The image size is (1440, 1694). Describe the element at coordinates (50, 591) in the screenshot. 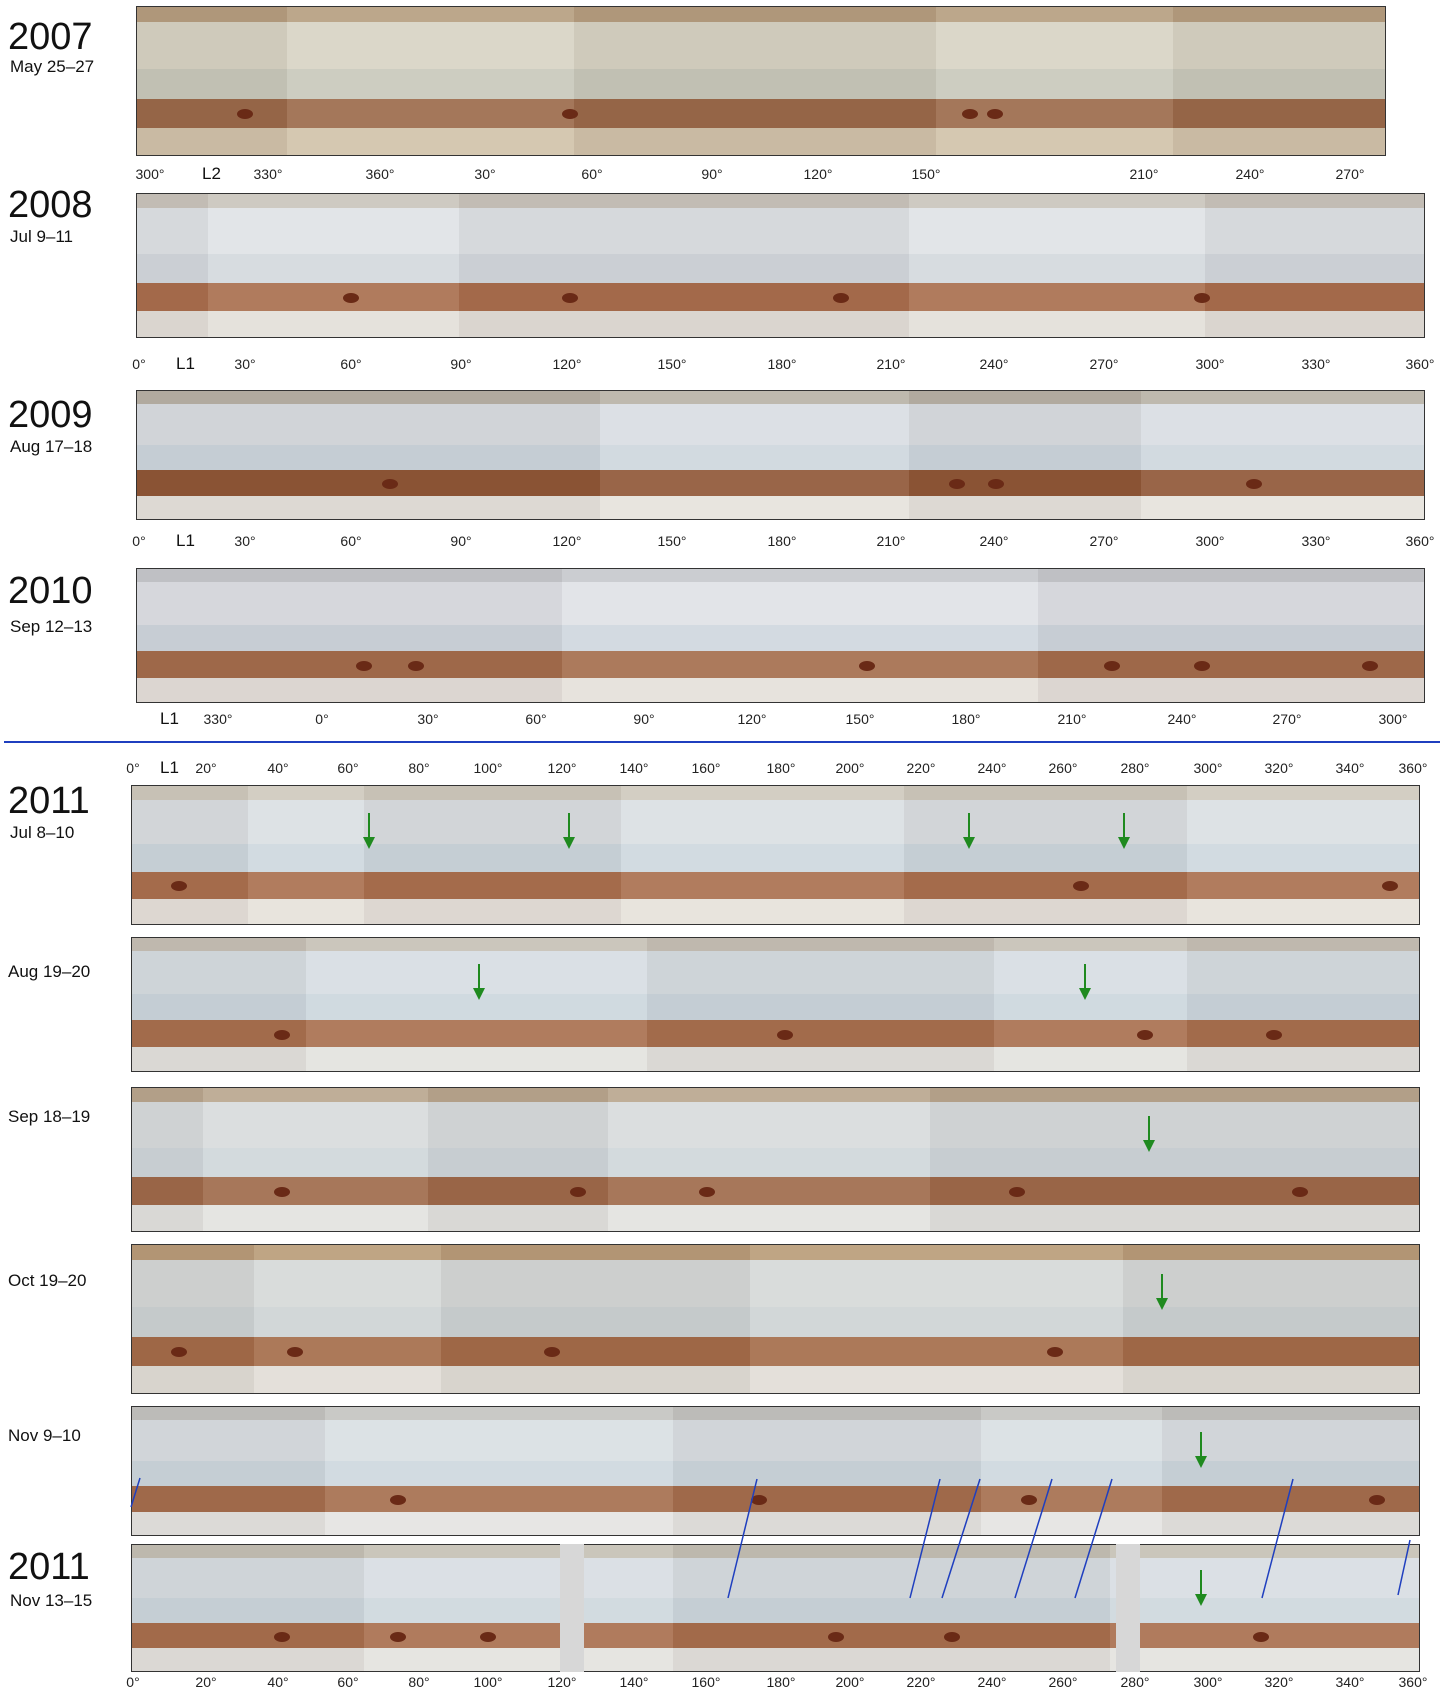

I see `year-label: 2010` at that location.